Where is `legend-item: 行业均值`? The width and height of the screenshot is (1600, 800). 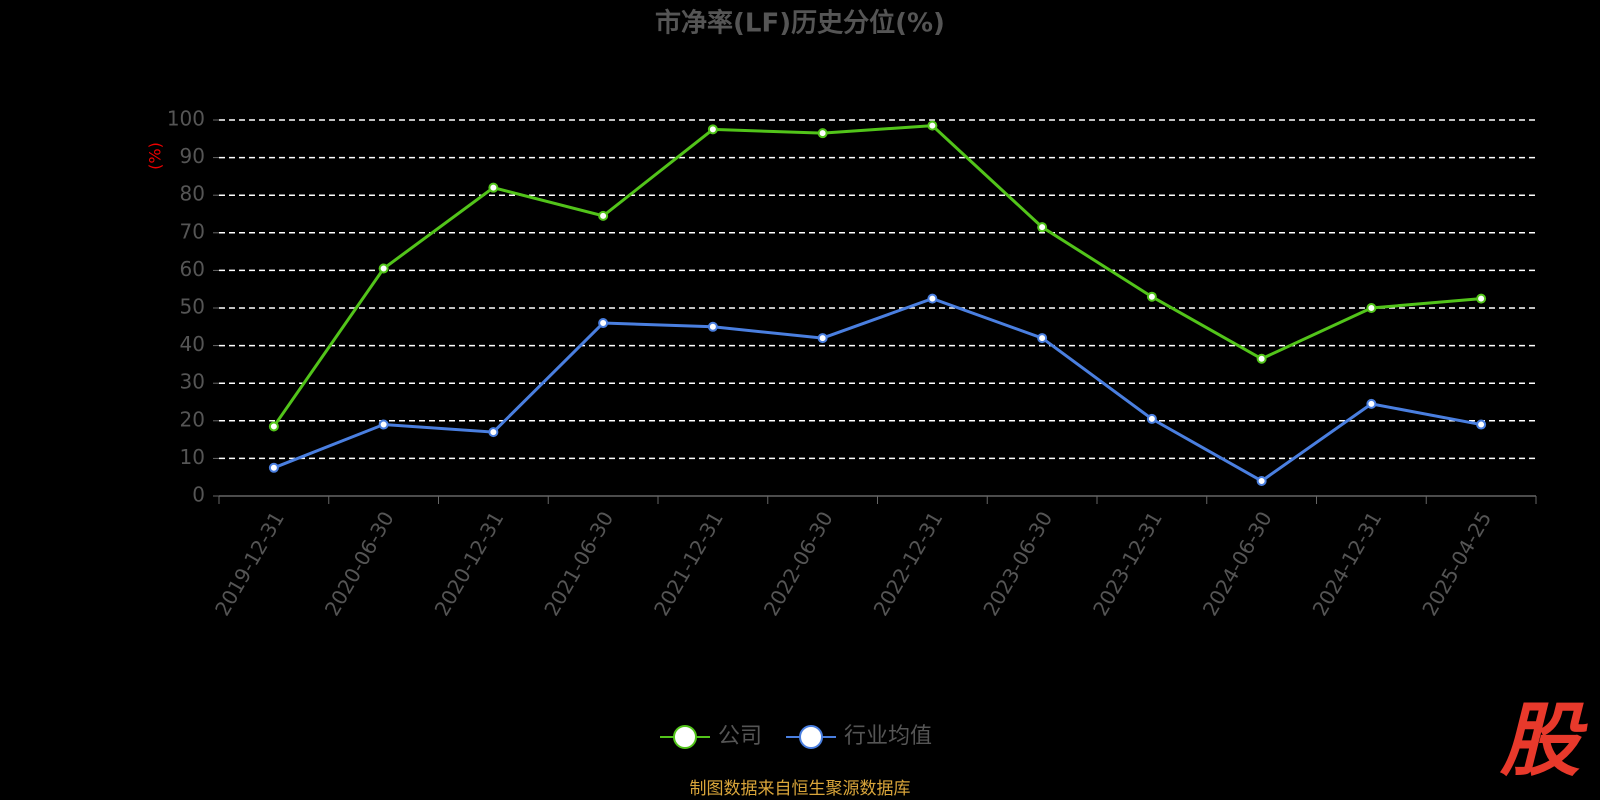
legend-item: 行业均值 is located at coordinates (859, 736).